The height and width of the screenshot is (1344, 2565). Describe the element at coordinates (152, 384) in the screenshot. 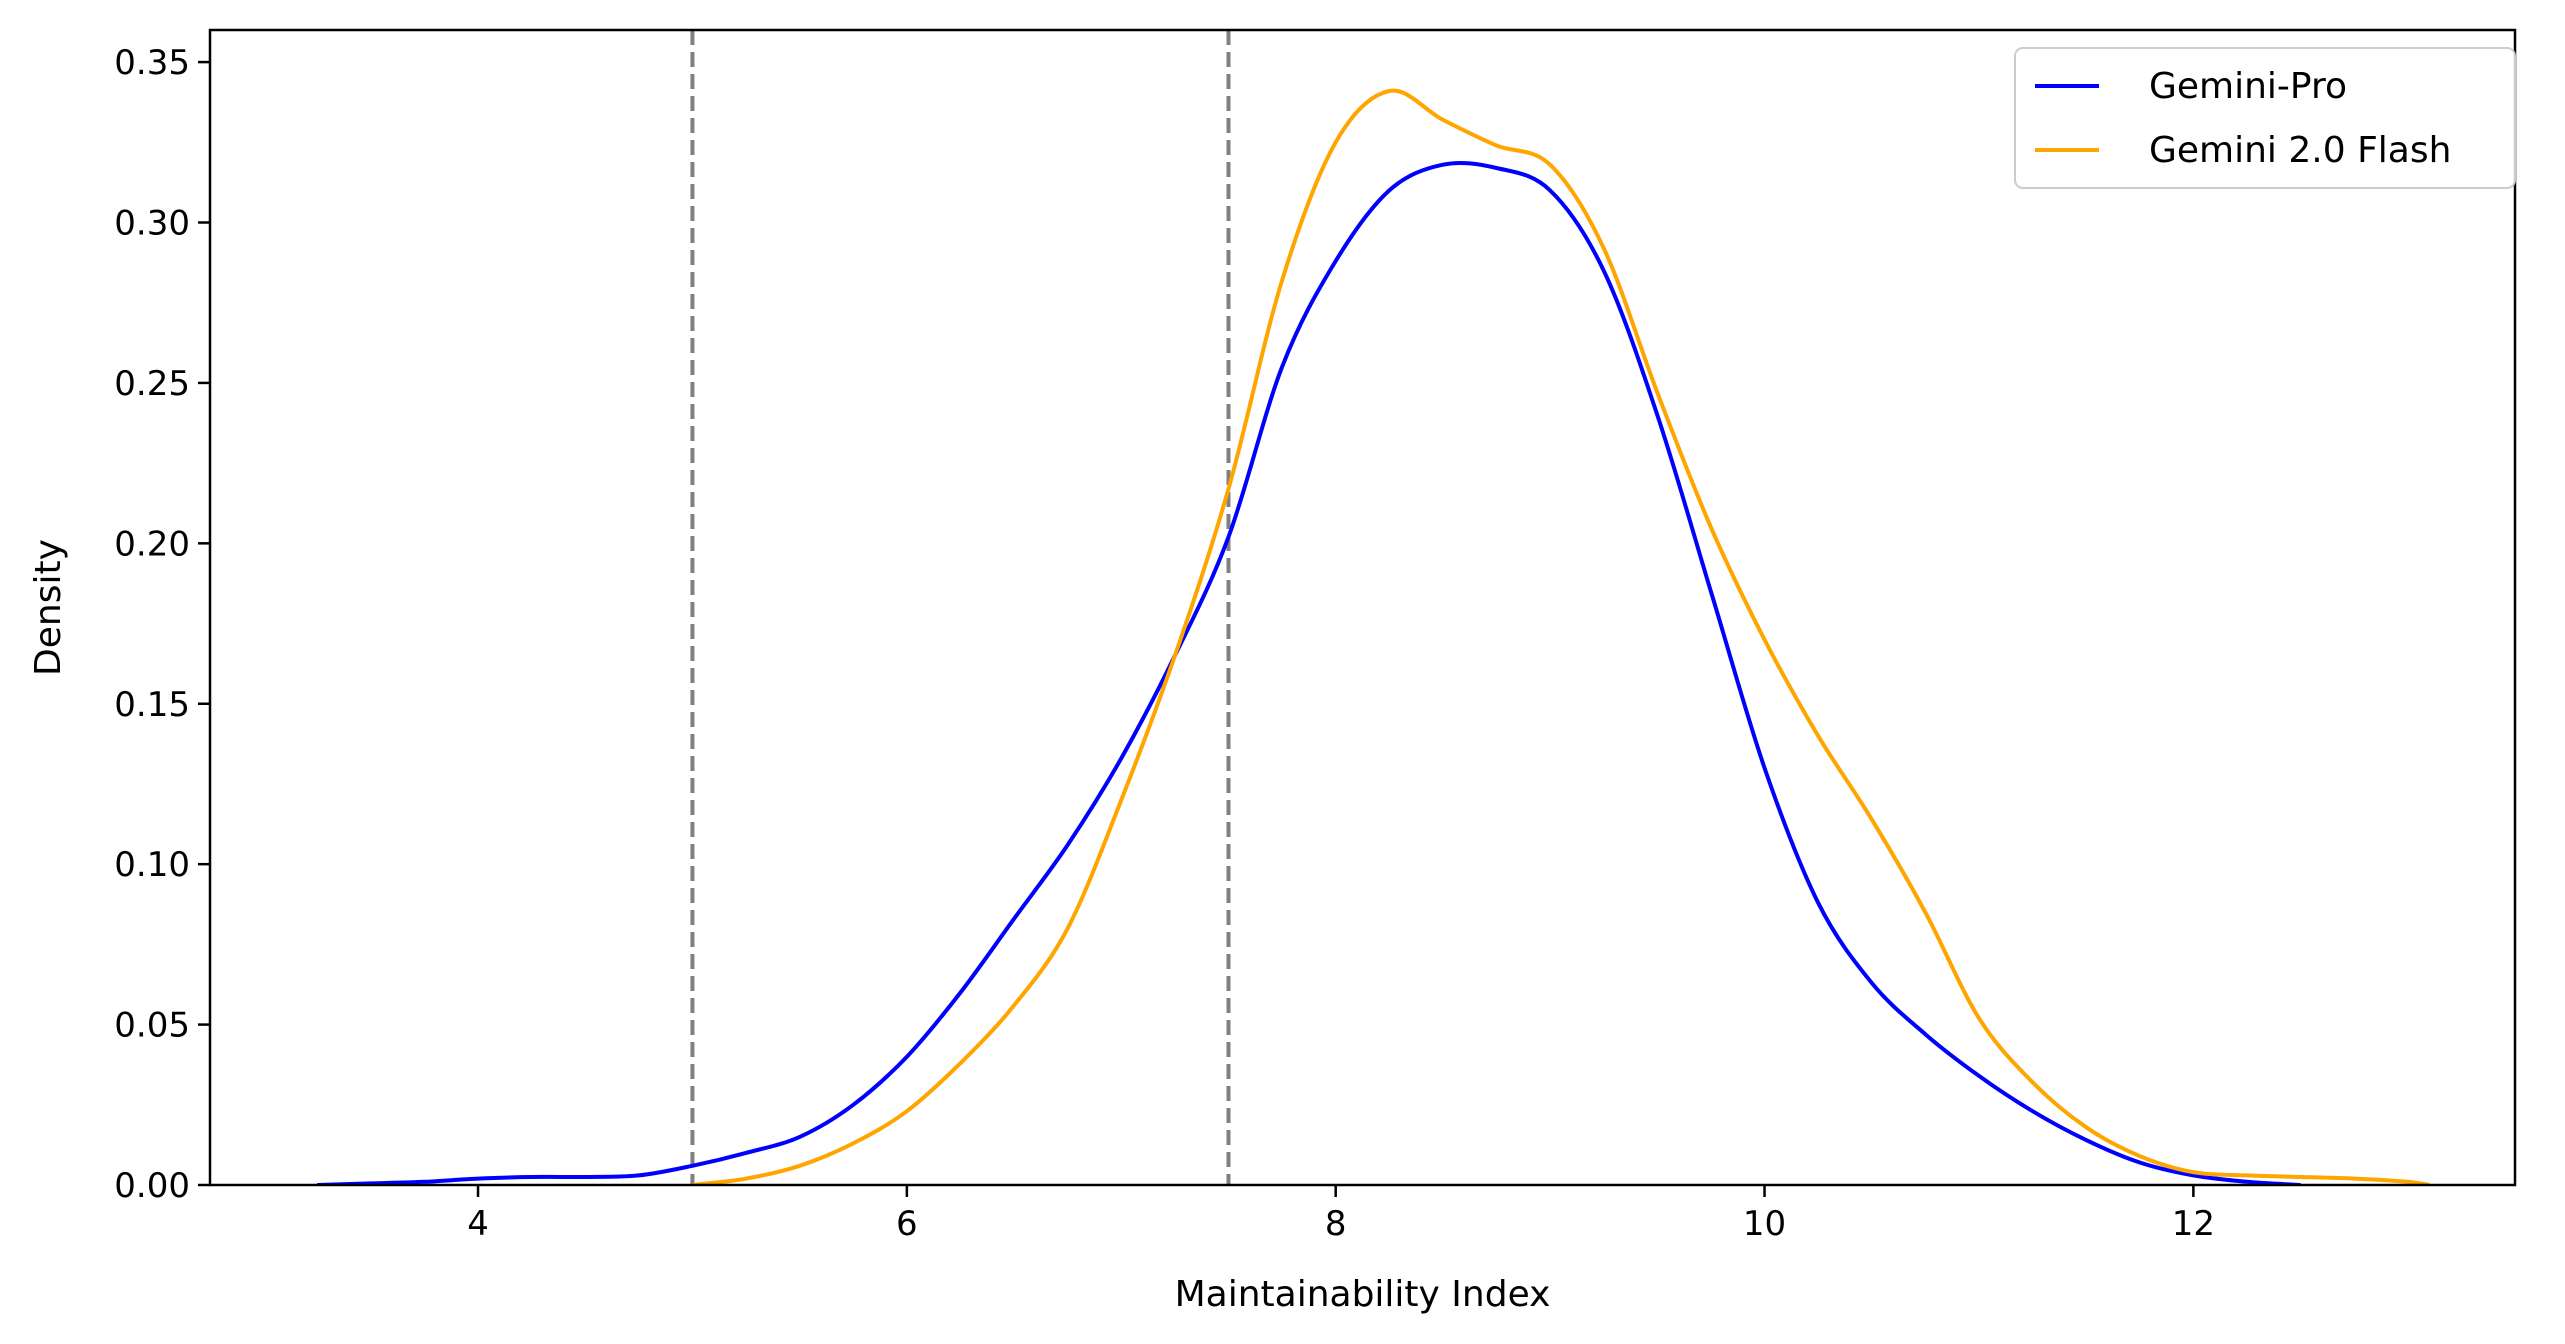

I see `y-tick-label: 0.25` at that location.